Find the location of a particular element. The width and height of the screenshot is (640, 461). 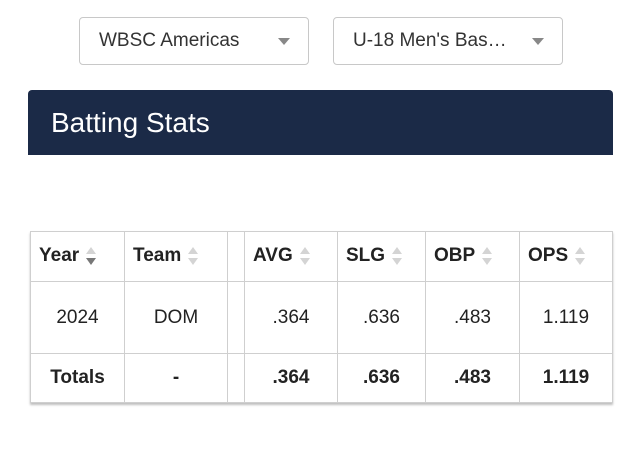

totals-row: Totals - .364.636.483 1.119 is located at coordinates (321, 378).